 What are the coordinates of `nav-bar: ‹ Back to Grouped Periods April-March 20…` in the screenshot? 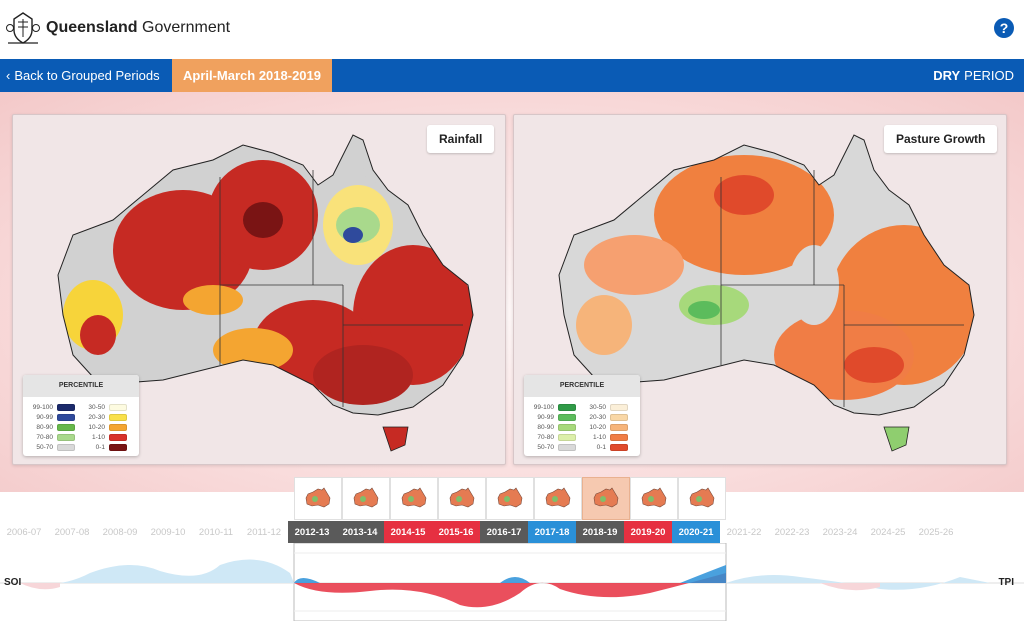 It's located at (512, 75).